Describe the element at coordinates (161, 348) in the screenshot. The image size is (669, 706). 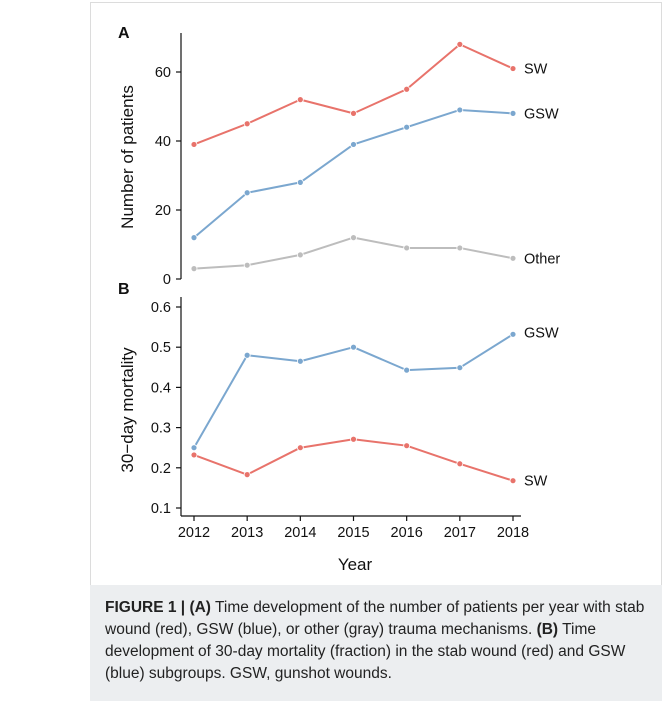
I see `panel-b-ytick-label: 0.5` at that location.